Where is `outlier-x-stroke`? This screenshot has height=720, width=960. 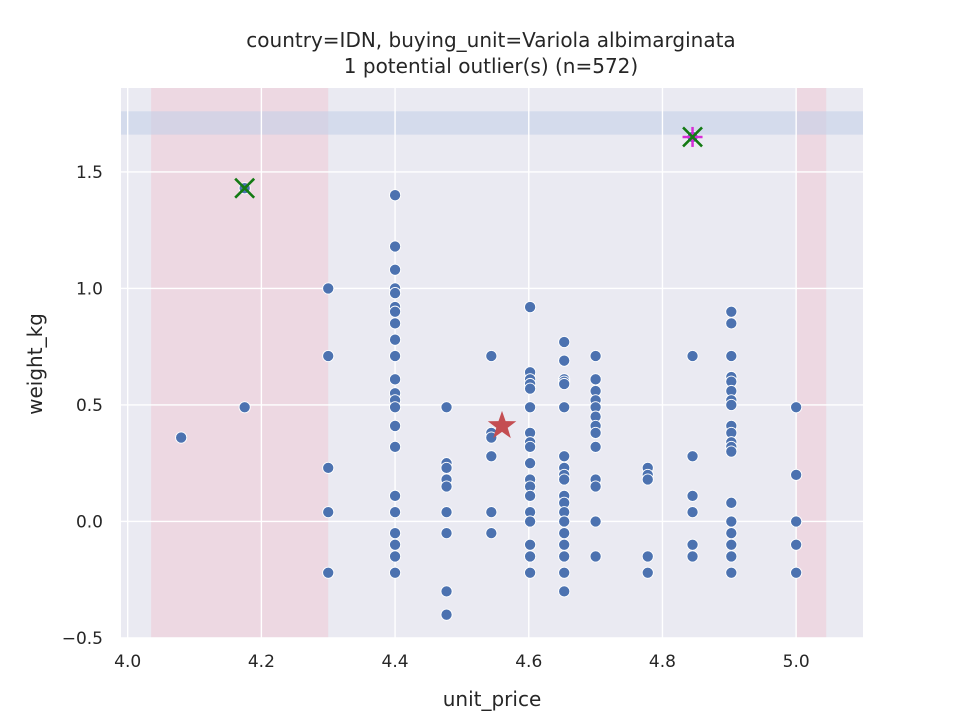
outlier-x-stroke is located at coordinates (245, 188).